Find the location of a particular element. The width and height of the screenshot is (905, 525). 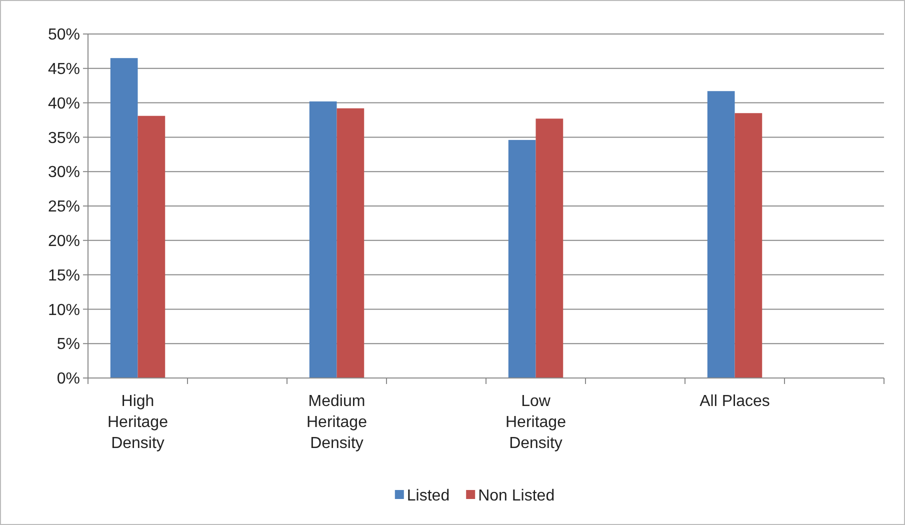

y-tick-label: 30% is located at coordinates (64, 173).